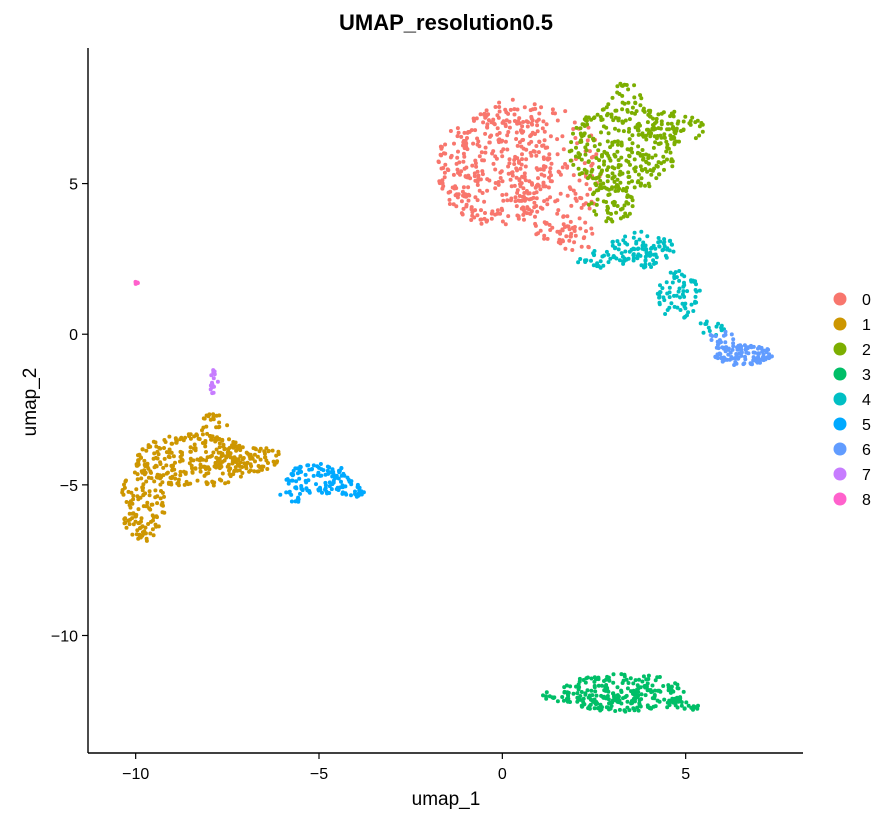 The height and width of the screenshot is (826, 888). Describe the element at coordinates (840, 324) in the screenshot. I see `legend-swatch` at that location.